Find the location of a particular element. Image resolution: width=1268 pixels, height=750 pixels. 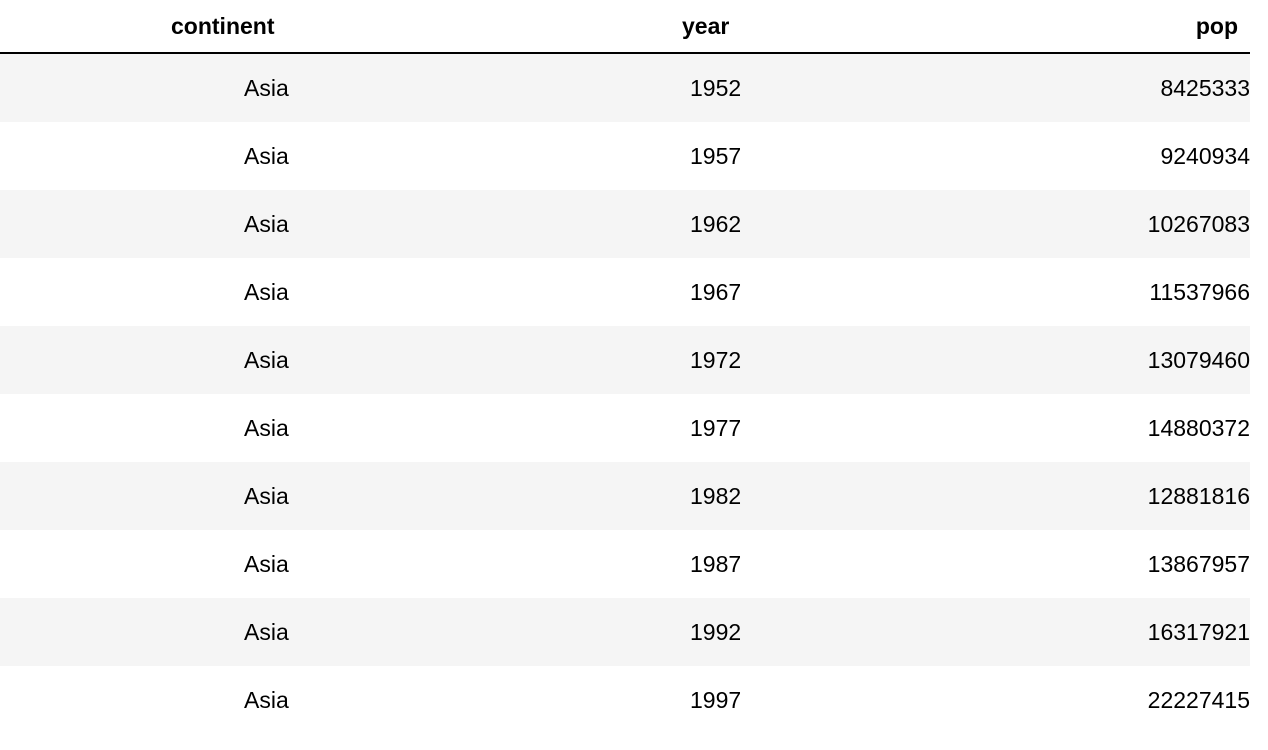

table-row: Asia 1957 9240934 is located at coordinates (625, 156).